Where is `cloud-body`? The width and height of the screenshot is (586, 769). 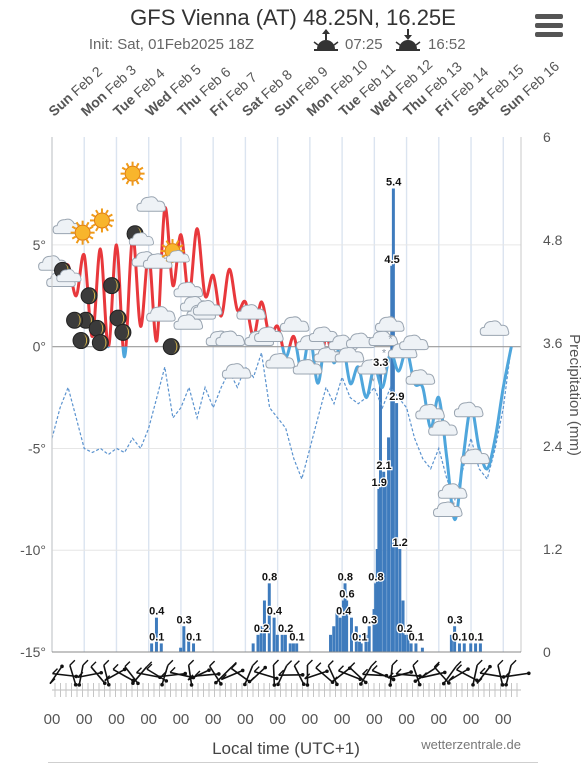 cloud-body is located at coordinates (236, 371).